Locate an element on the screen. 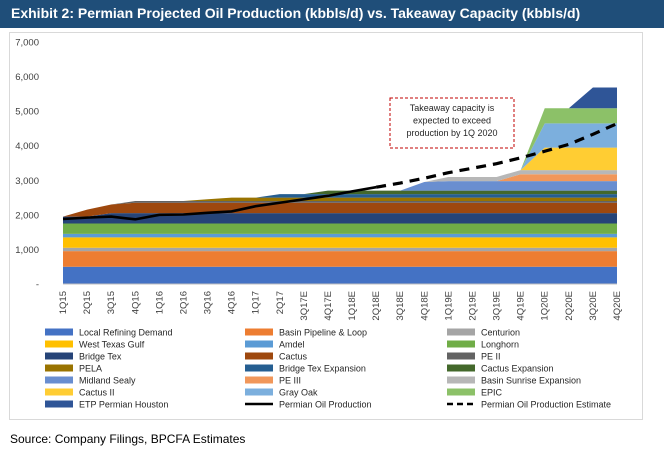  legend-label: Basin Pipeline & Loop is located at coordinates (323, 333).